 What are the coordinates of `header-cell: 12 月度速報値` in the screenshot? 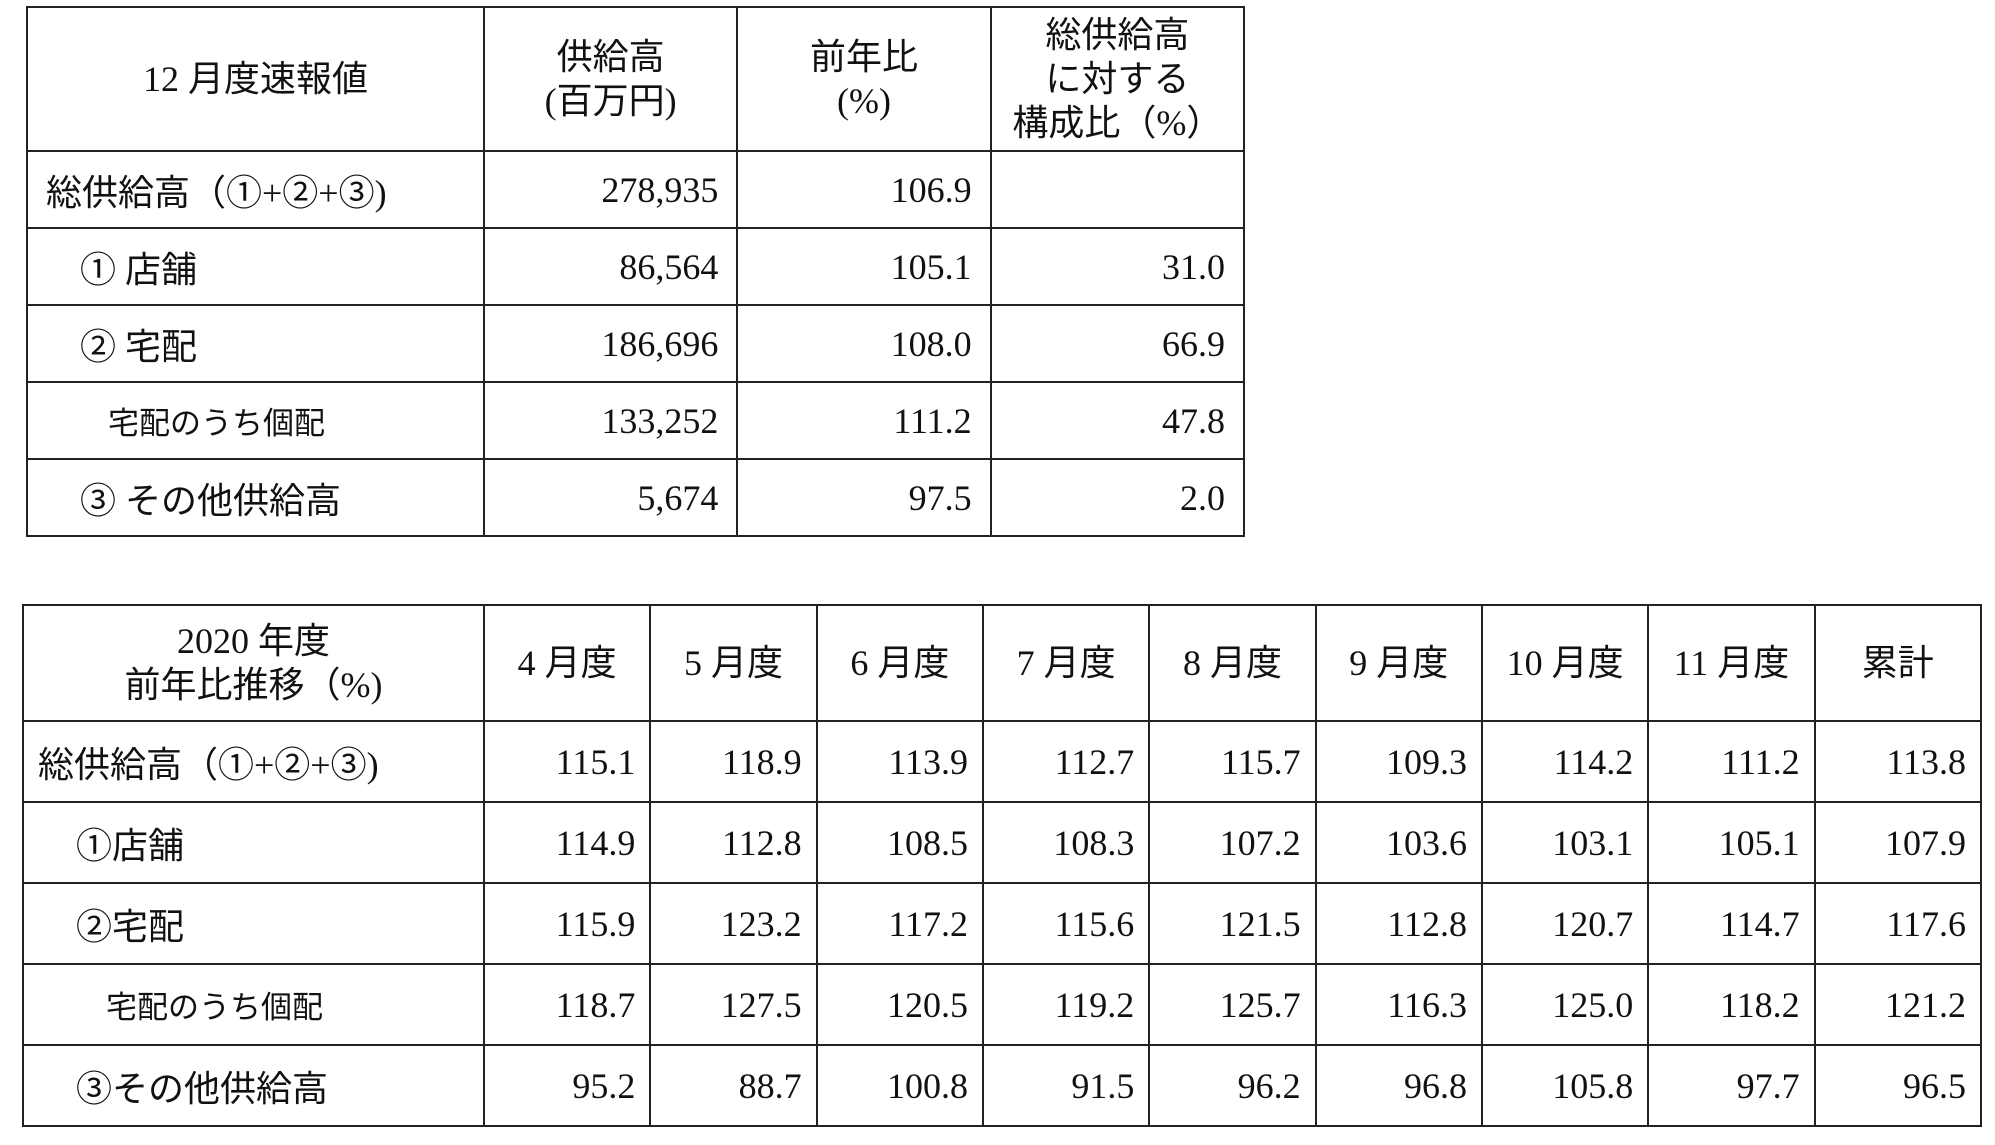 It's located at (255, 79).